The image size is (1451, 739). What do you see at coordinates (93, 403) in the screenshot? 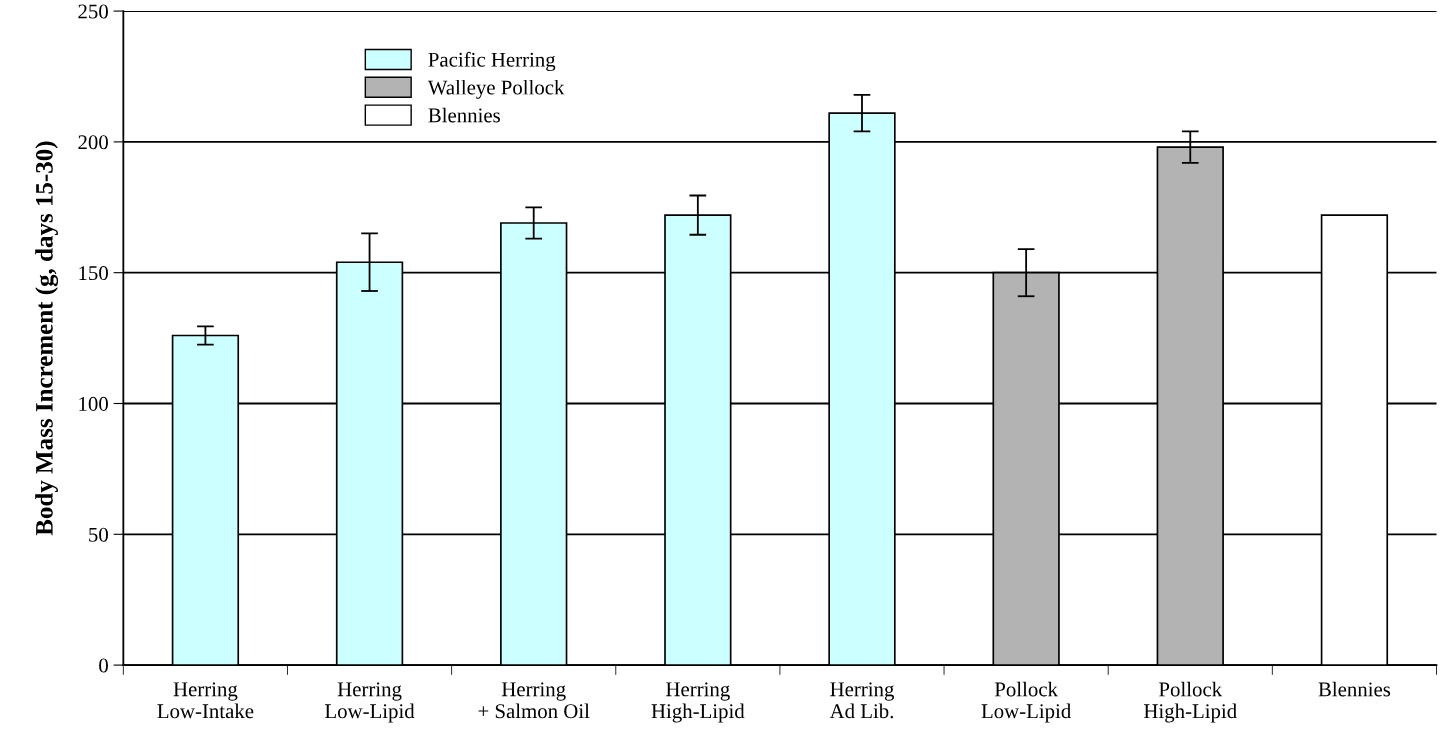
I see `y-tick-label: 100` at bounding box center [93, 403].